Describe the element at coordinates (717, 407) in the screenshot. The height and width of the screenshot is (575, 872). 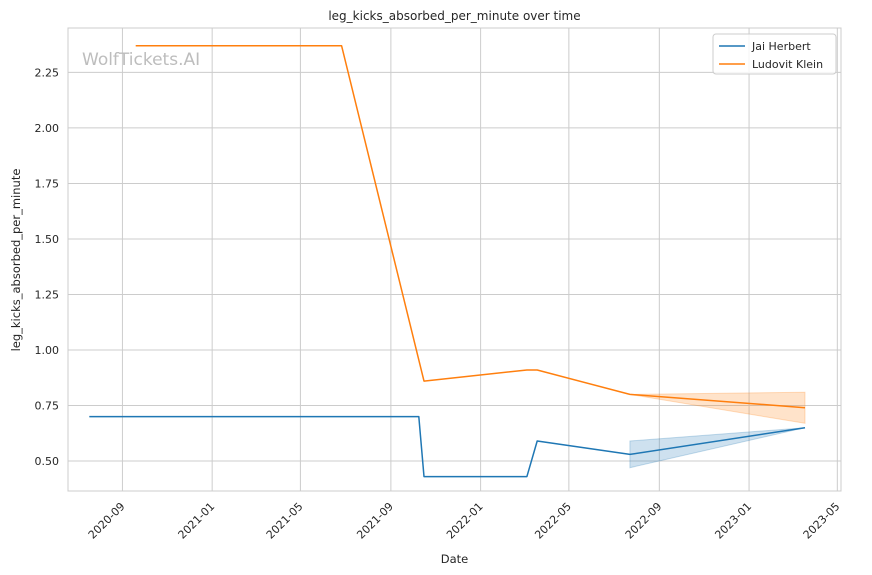
I see `confidence-band-ludovit-klein` at that location.